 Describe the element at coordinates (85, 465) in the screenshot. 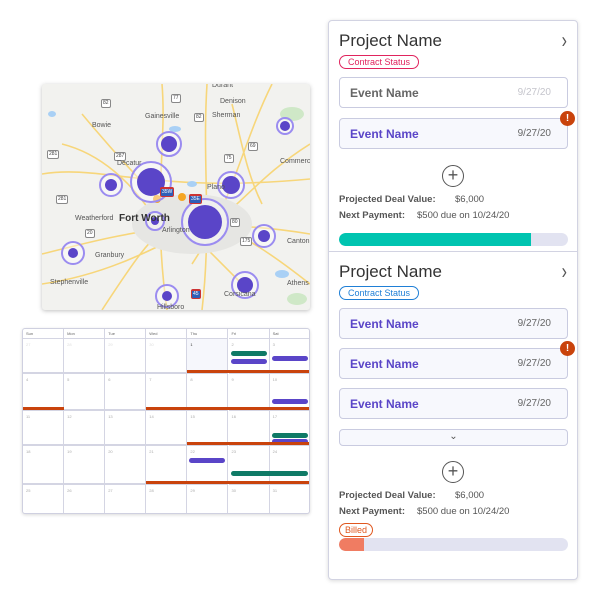

I see `calendar-day-cell: 19` at that location.